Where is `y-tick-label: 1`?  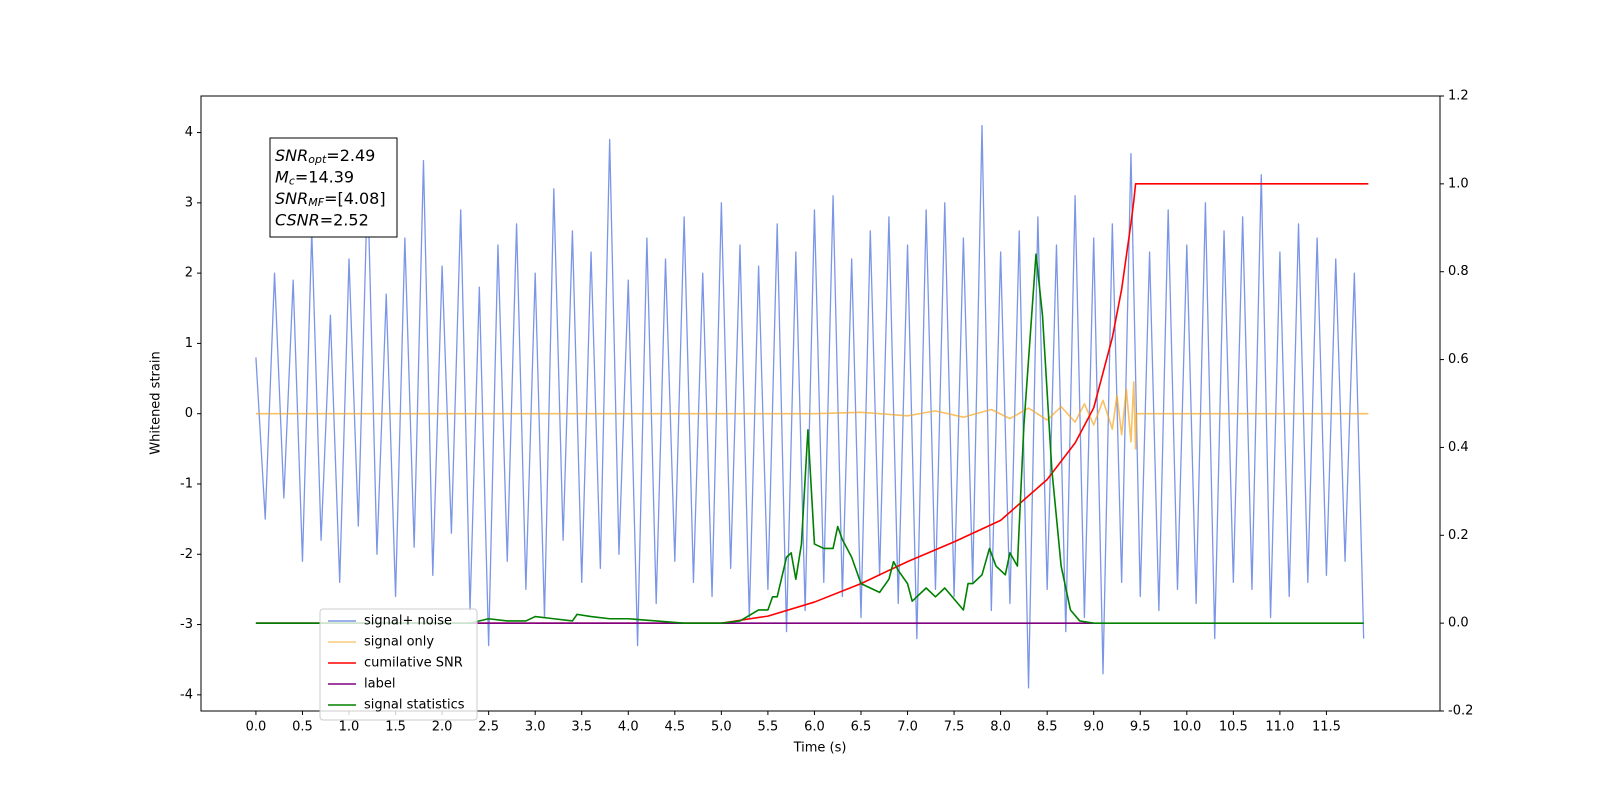
y-tick-label: 1 is located at coordinates (189, 343).